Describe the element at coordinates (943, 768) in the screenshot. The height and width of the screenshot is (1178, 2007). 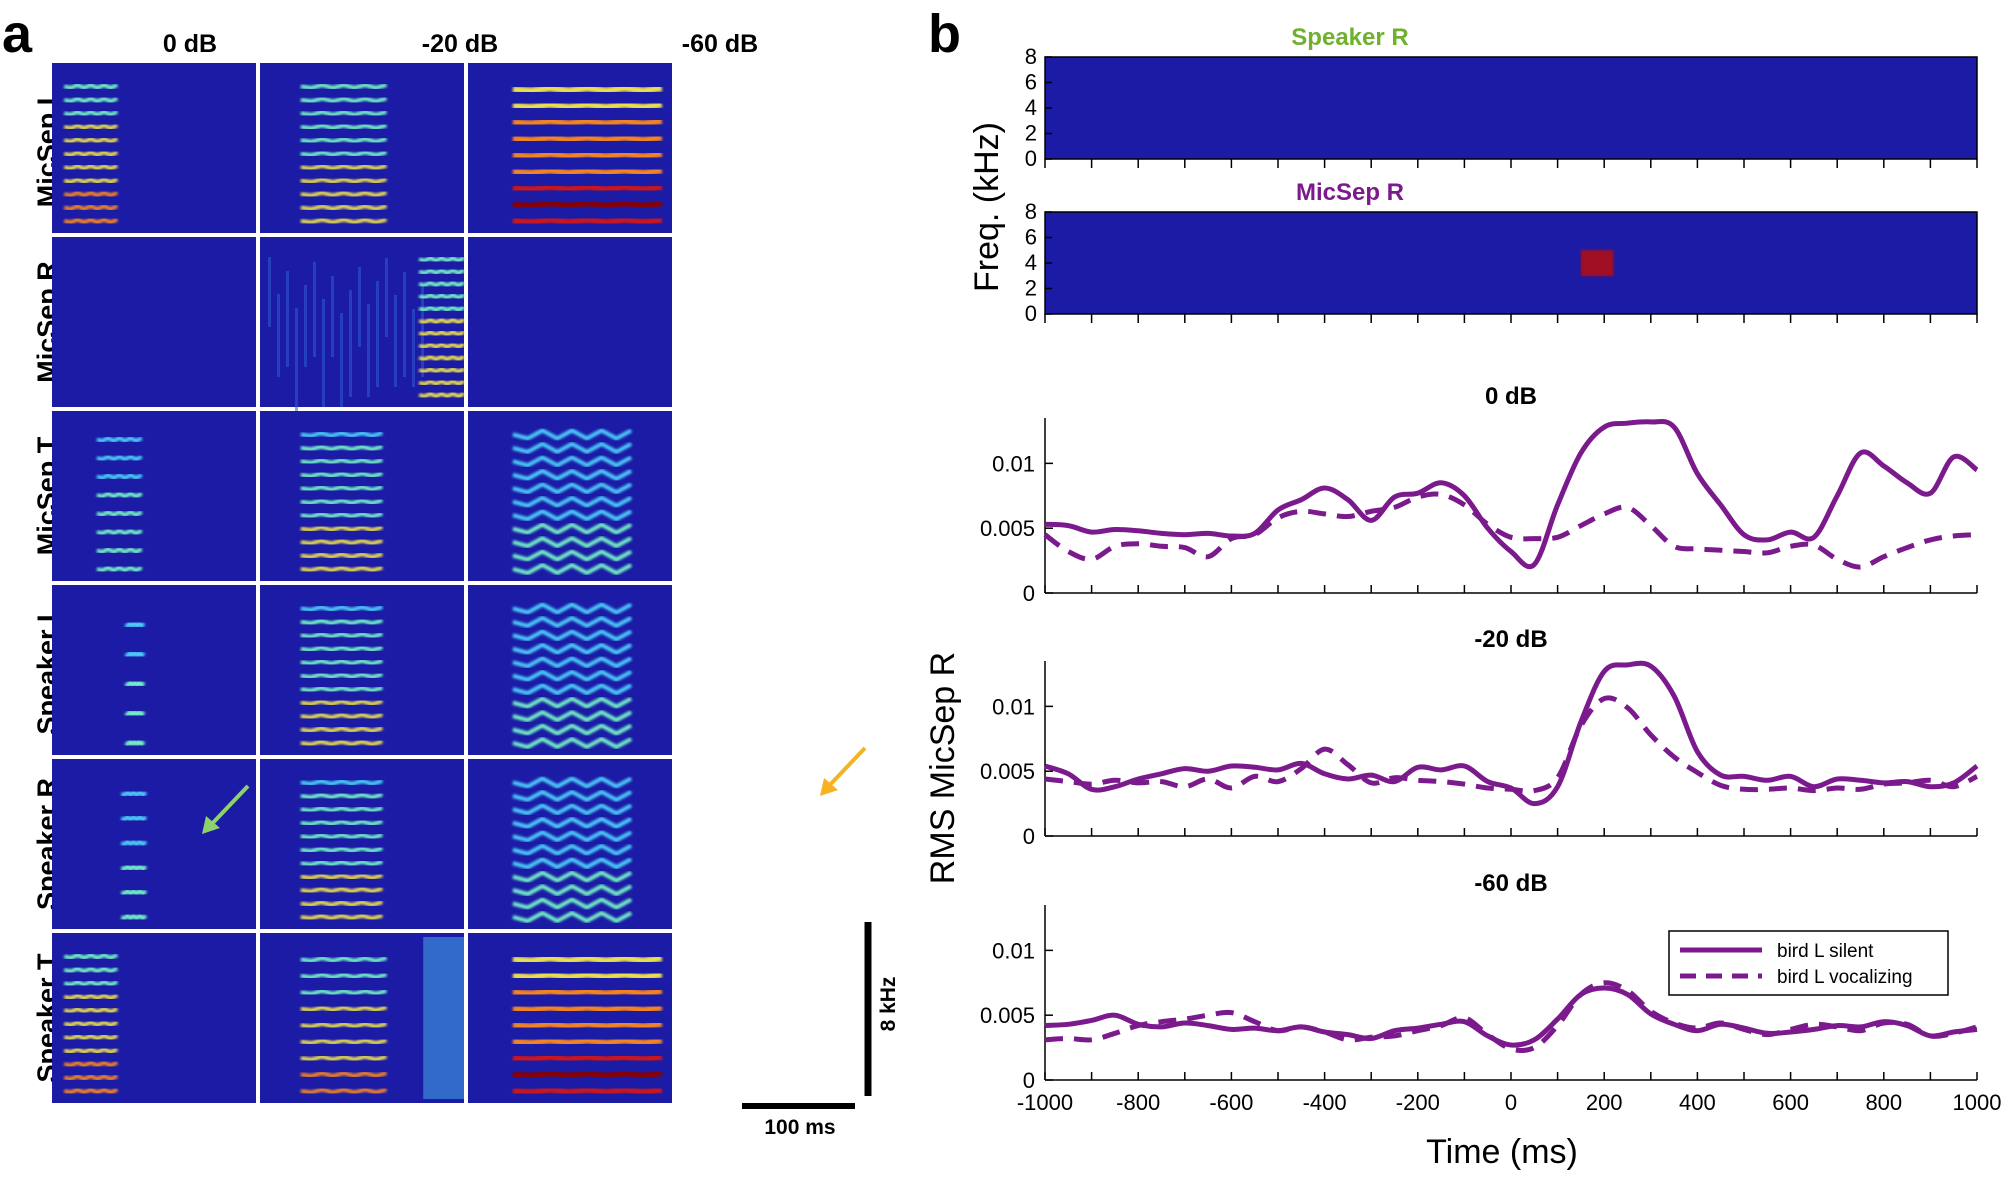
I see `rms-axis-label: RMS MicSep R` at that location.